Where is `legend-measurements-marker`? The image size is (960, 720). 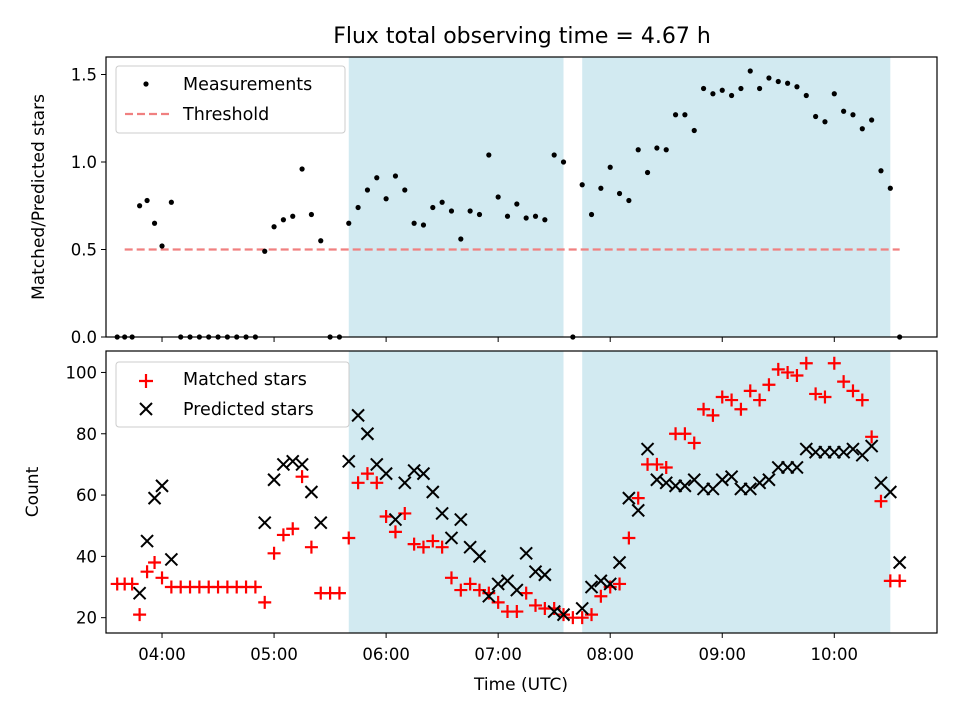
legend-measurements-marker is located at coordinates (146, 84).